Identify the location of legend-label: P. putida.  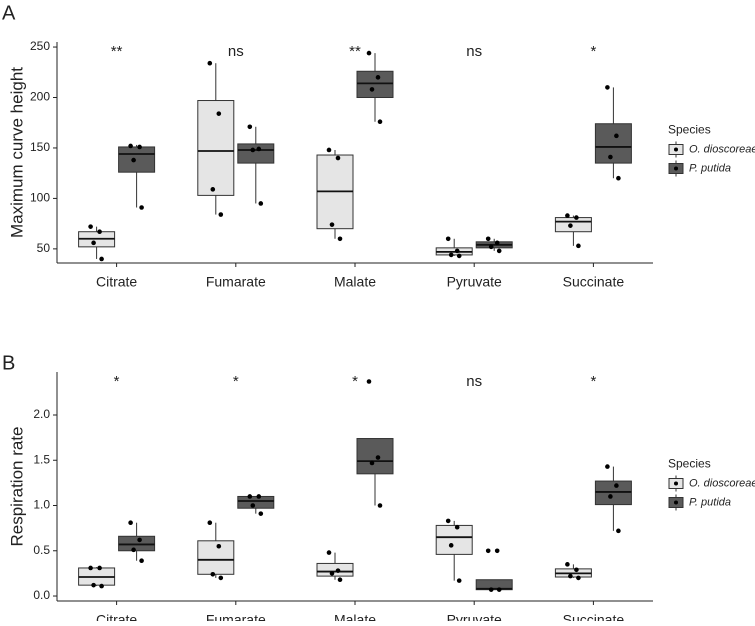
(710, 502).